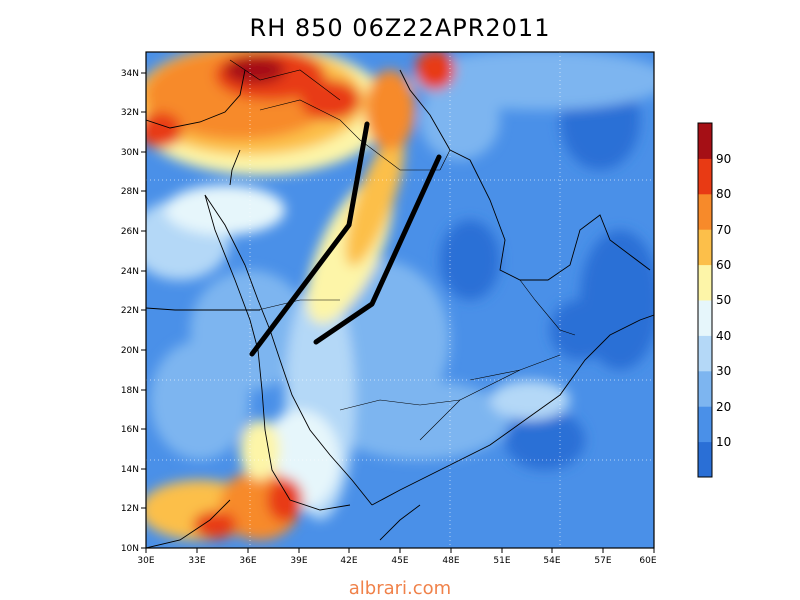  I want to click on lat-tick-label: 34N, so click(130, 74).